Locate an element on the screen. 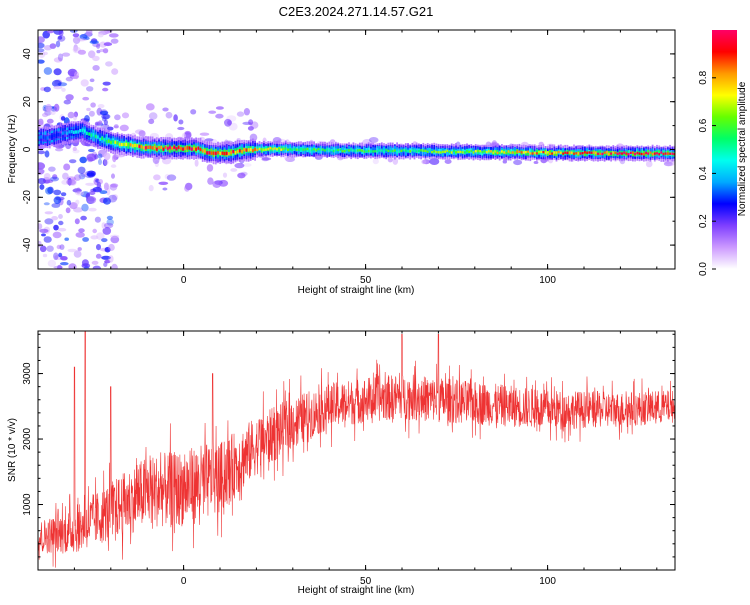 This screenshot has height=605, width=750. y-tick-label: -20 is located at coordinates (27, 197).